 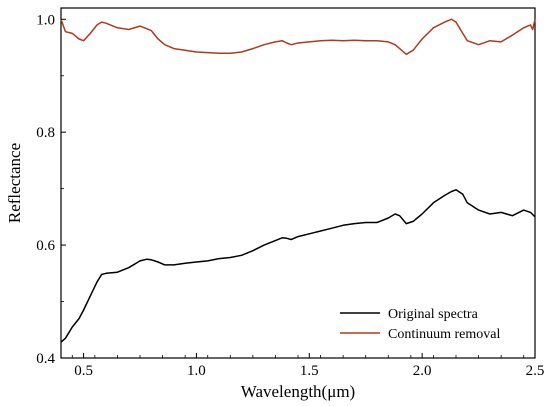 I want to click on legend-label: Continuum removal, so click(x=444, y=334).